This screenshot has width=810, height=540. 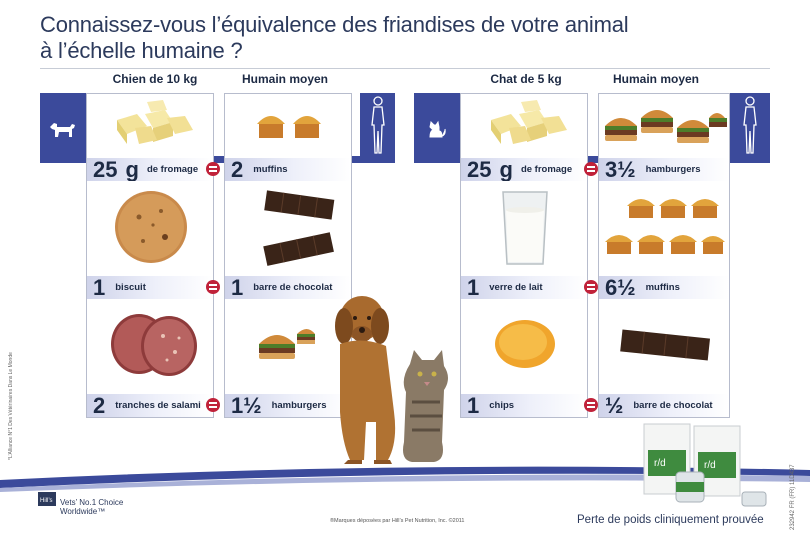 I want to click on quantity: ½, so click(x=614, y=405).